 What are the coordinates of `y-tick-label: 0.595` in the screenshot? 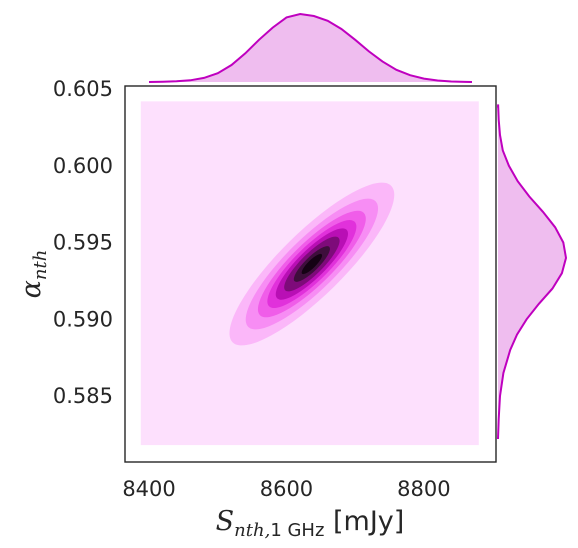 It's located at (83, 243).